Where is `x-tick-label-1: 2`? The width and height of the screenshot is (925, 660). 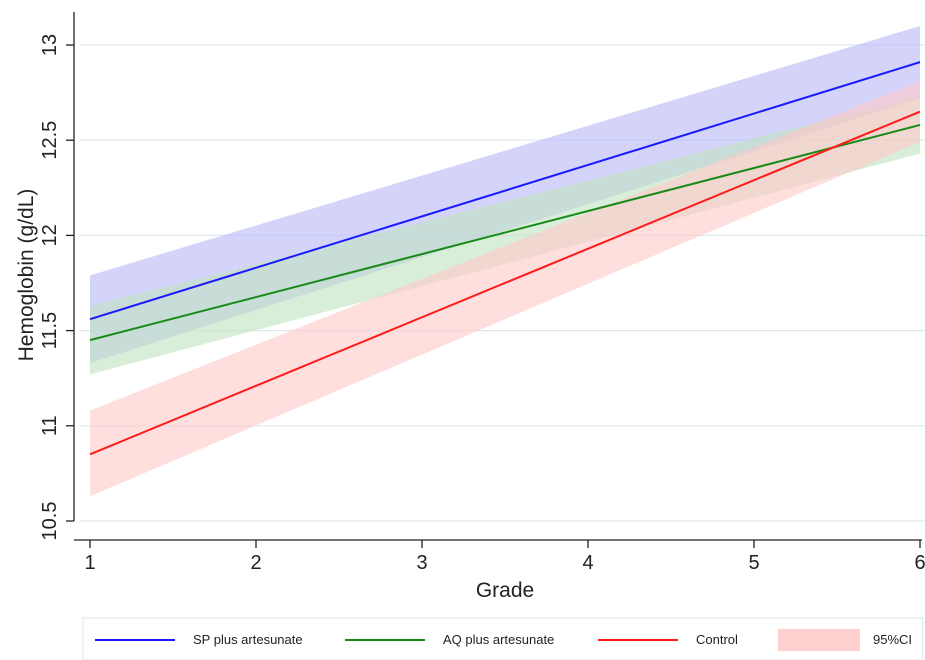
x-tick-label-1: 2 is located at coordinates (255, 563).